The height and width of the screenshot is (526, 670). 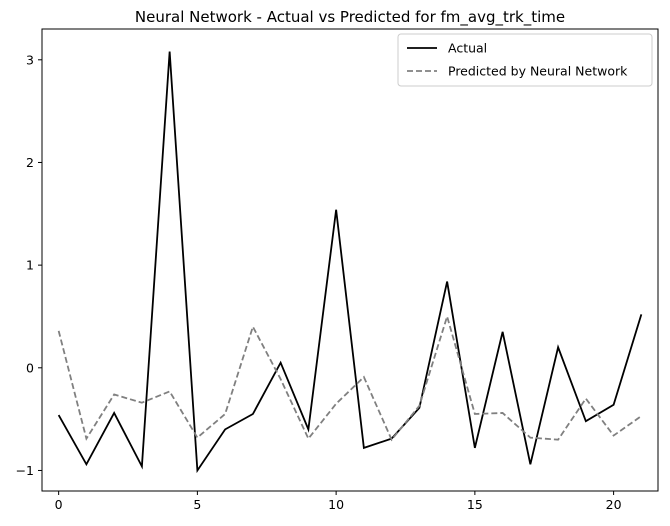 What do you see at coordinates (467, 48) in the screenshot?
I see `legend-label-actual: Actual` at bounding box center [467, 48].